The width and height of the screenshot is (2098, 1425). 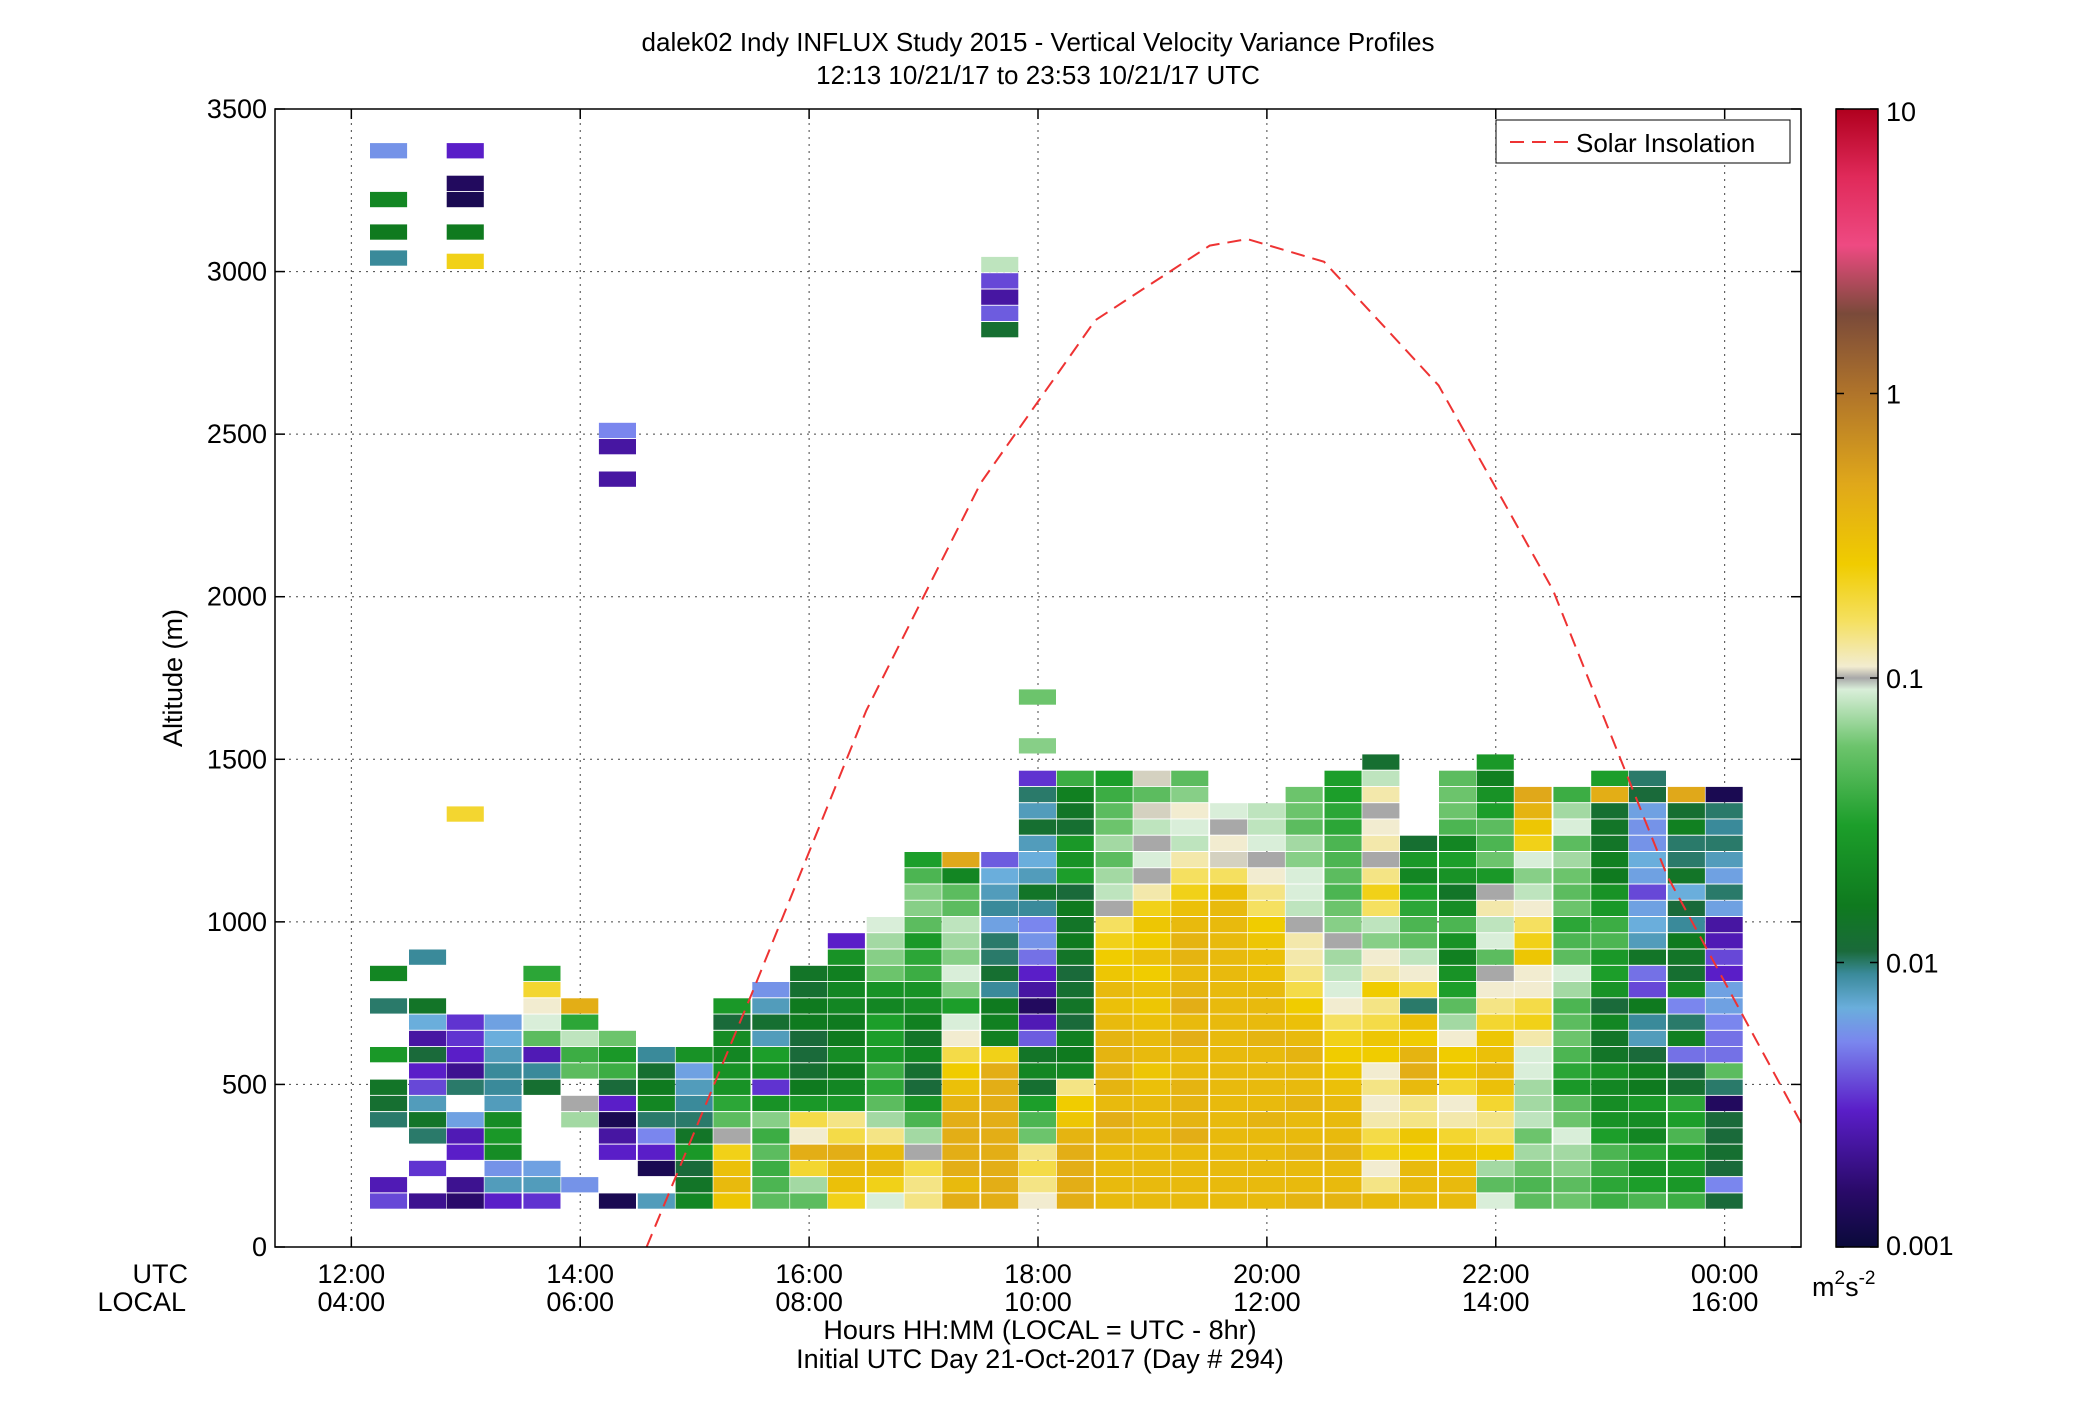 I want to click on colorbar-unit-m: m, so click(x=1823, y=1287).